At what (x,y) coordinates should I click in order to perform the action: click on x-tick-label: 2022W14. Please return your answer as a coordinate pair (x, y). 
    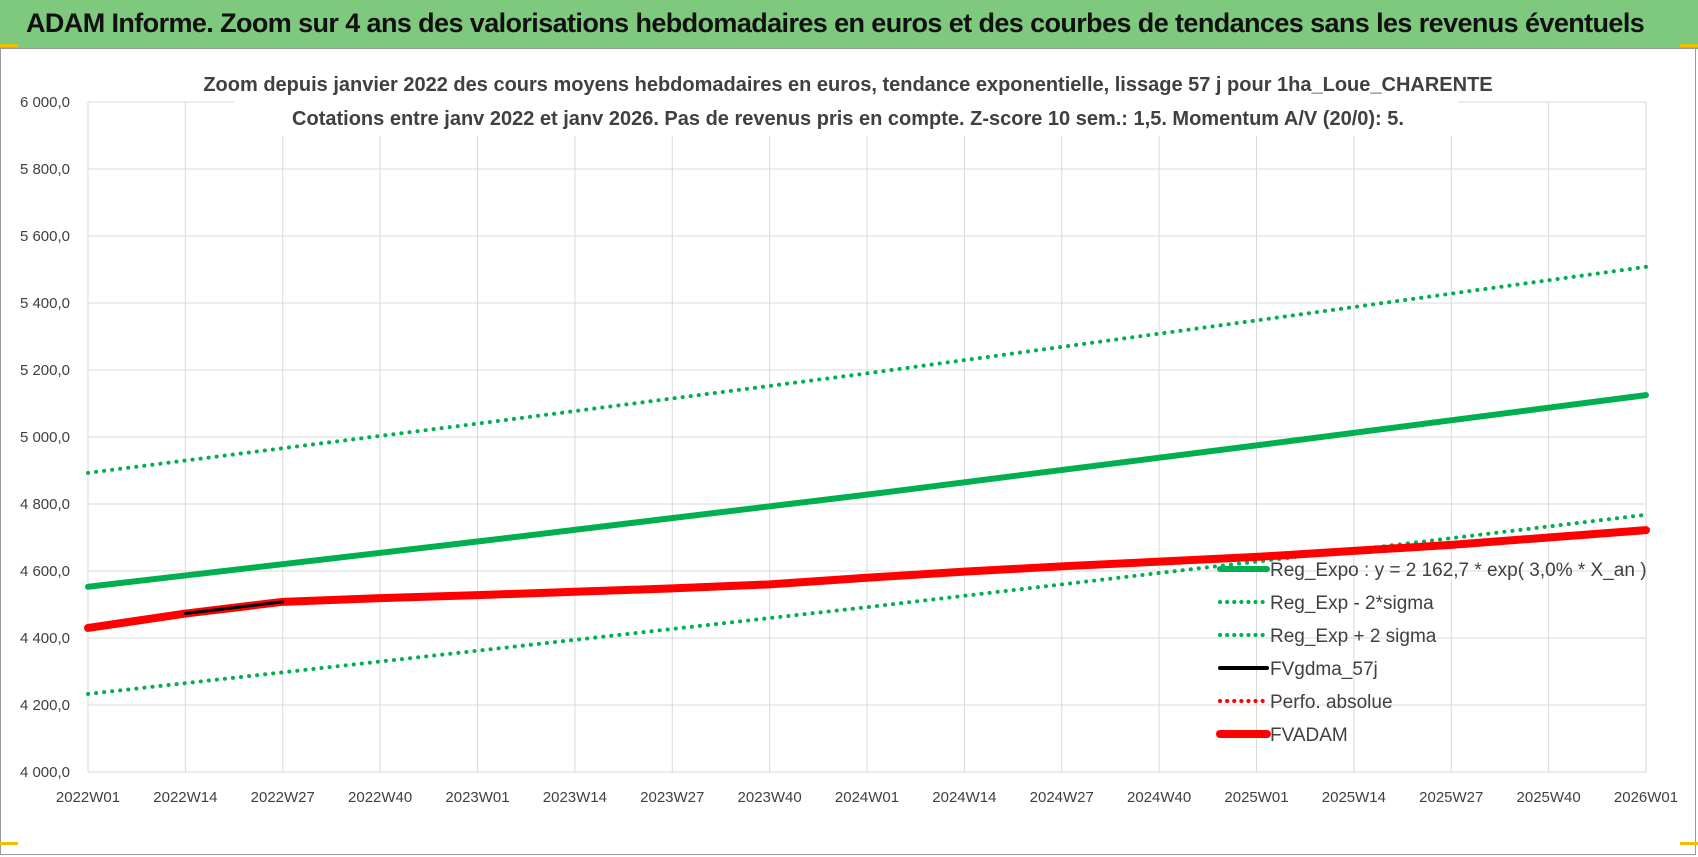
    Looking at the image, I should click on (185, 797).